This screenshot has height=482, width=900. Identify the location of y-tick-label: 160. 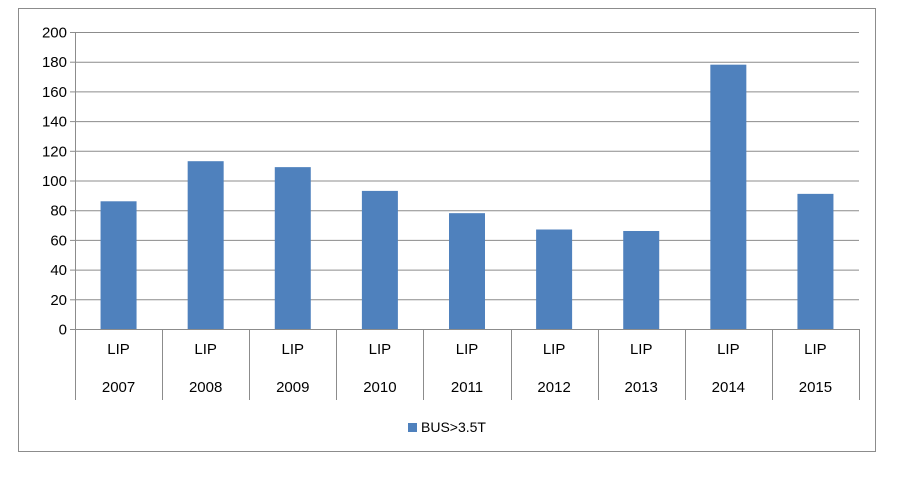
(54, 92).